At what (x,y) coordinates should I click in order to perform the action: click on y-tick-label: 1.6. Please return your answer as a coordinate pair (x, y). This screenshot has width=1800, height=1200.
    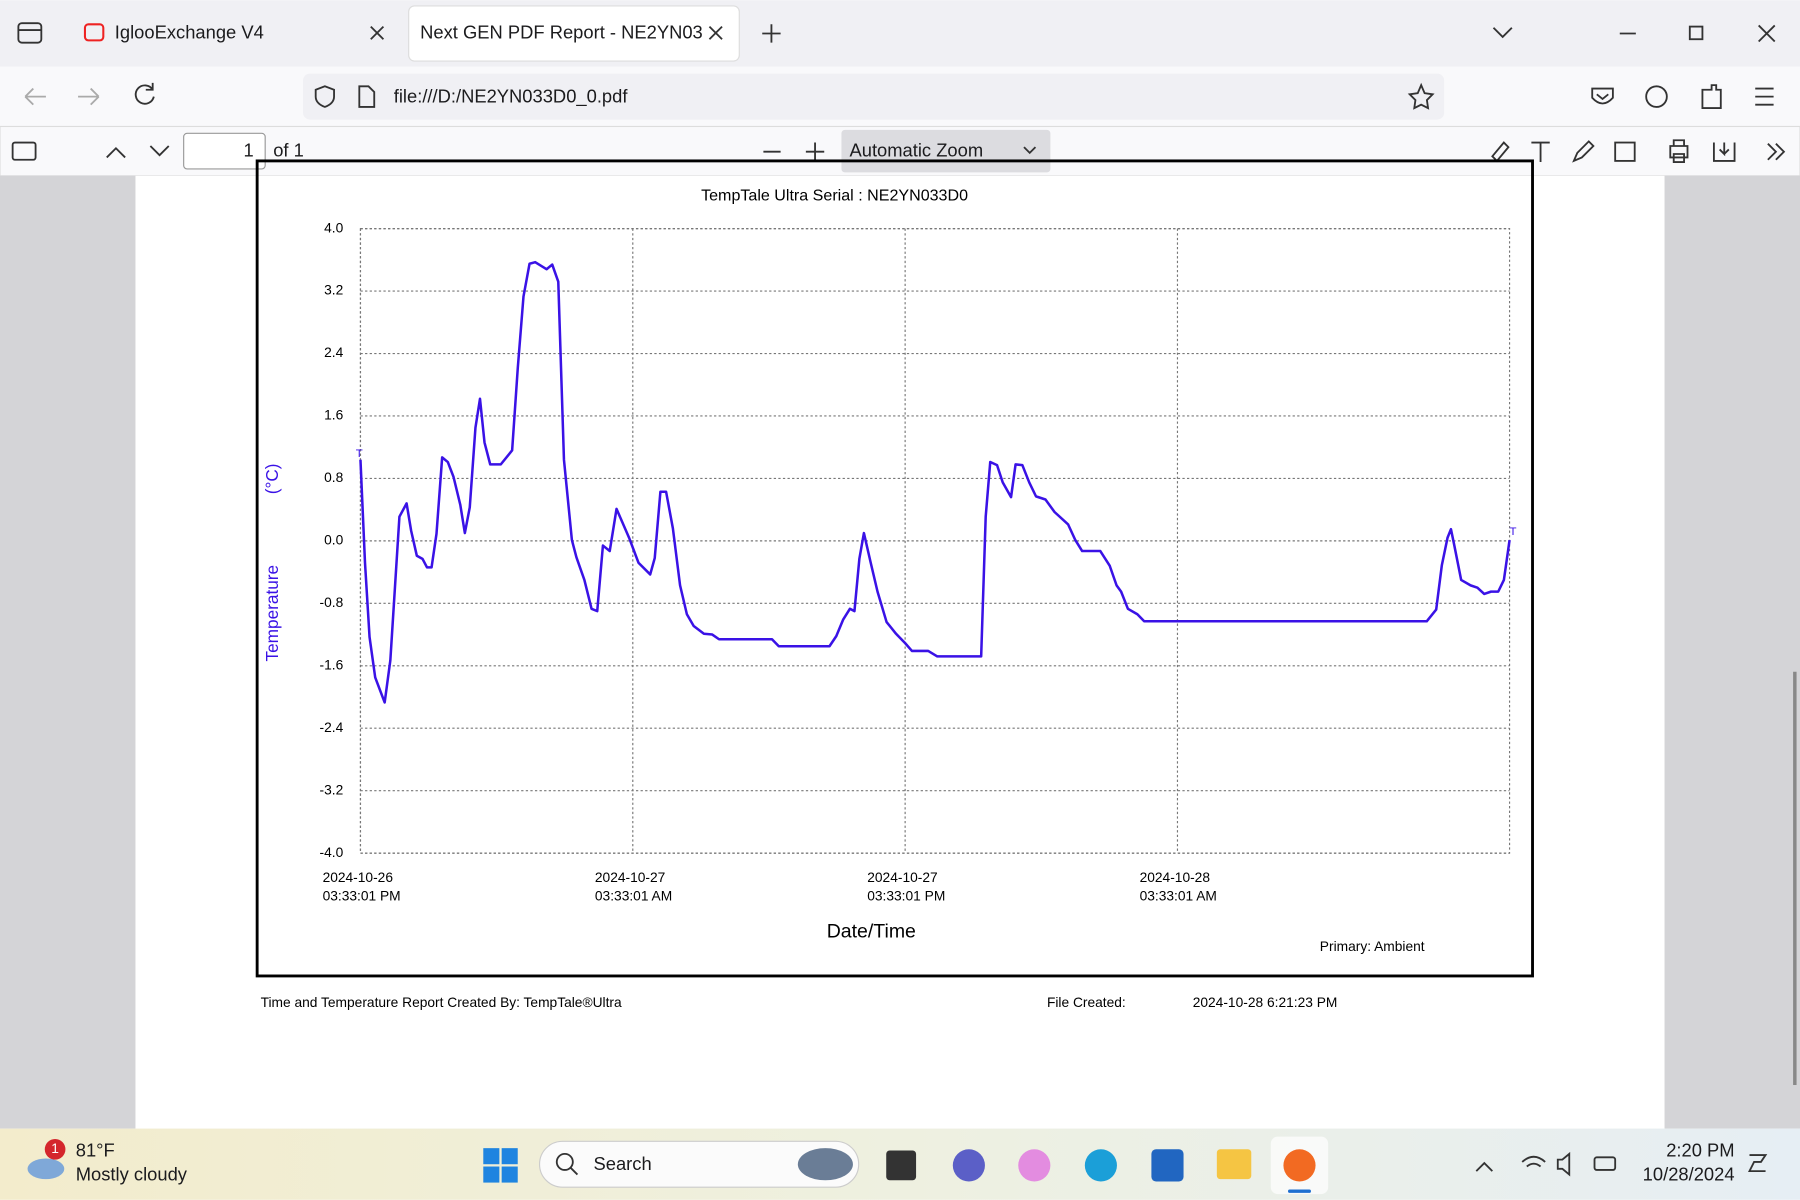
    Looking at the image, I should click on (333, 415).